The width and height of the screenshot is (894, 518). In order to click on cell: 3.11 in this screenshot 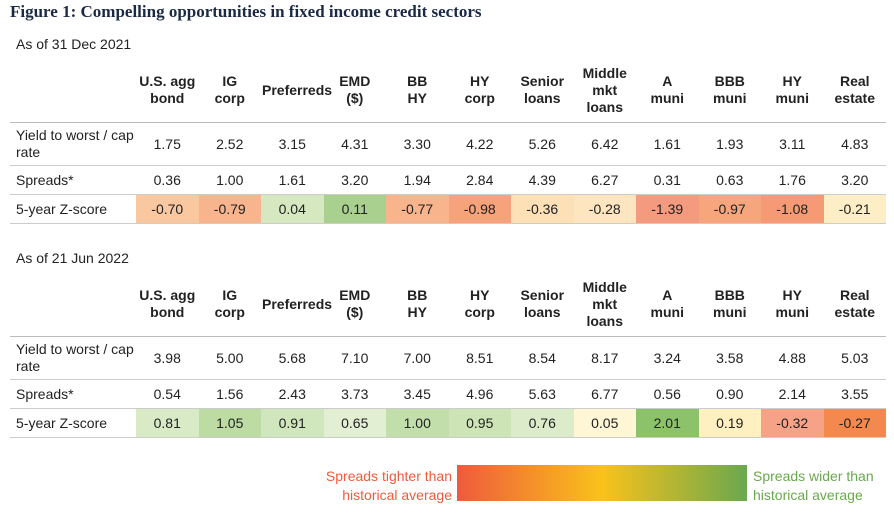, I will do `click(792, 144)`.